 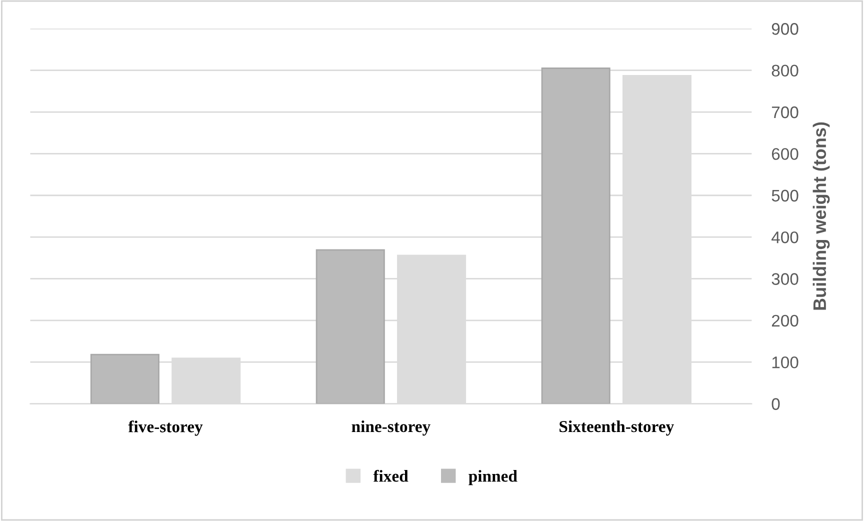 I want to click on legend-label: fixed, so click(x=390, y=476).